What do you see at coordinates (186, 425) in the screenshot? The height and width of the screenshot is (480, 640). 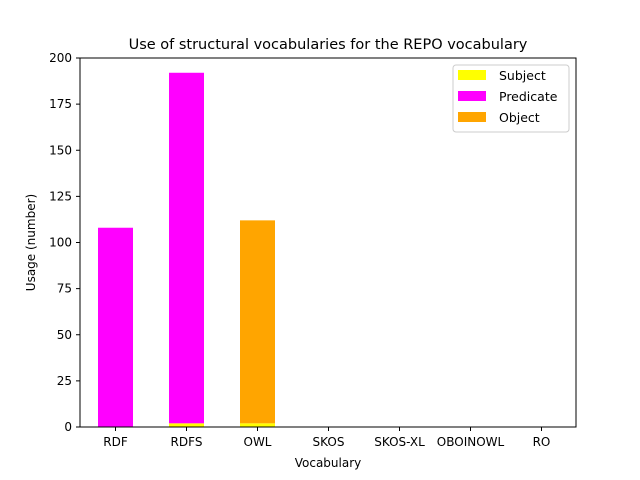 I see `bar-subject-rdfs` at bounding box center [186, 425].